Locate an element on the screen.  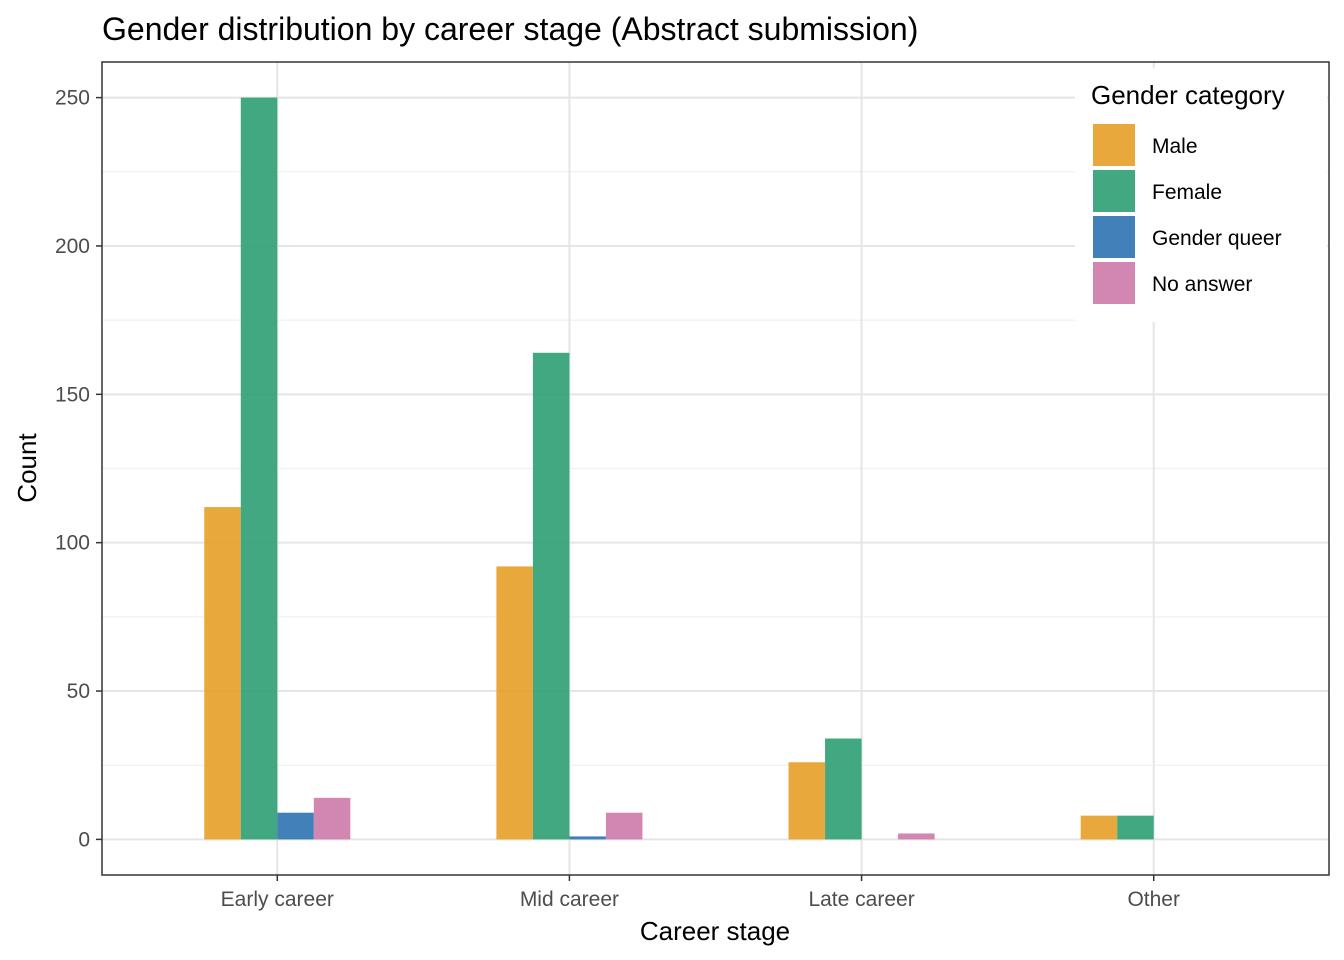
y-axis: 0 50 100 150 200 250 is located at coordinates (78, 469).